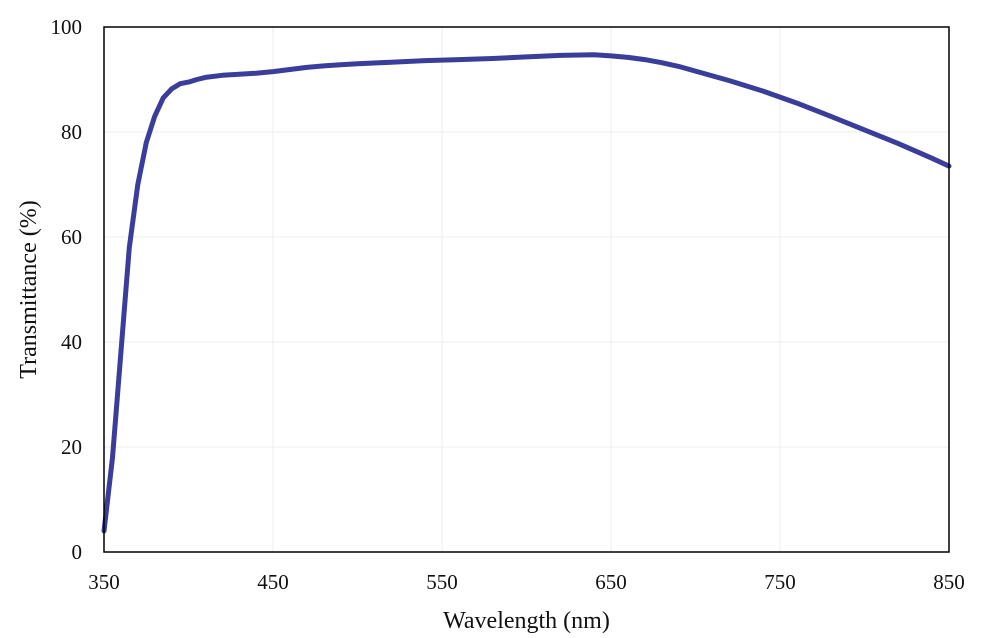  I want to click on y-tick-label: 60, so click(71, 237).